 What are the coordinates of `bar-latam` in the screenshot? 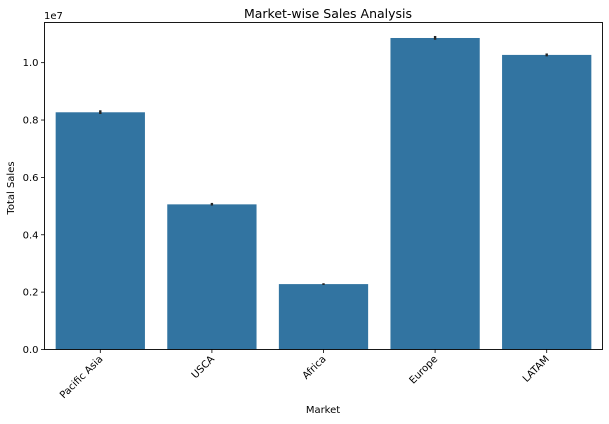 It's located at (547, 202).